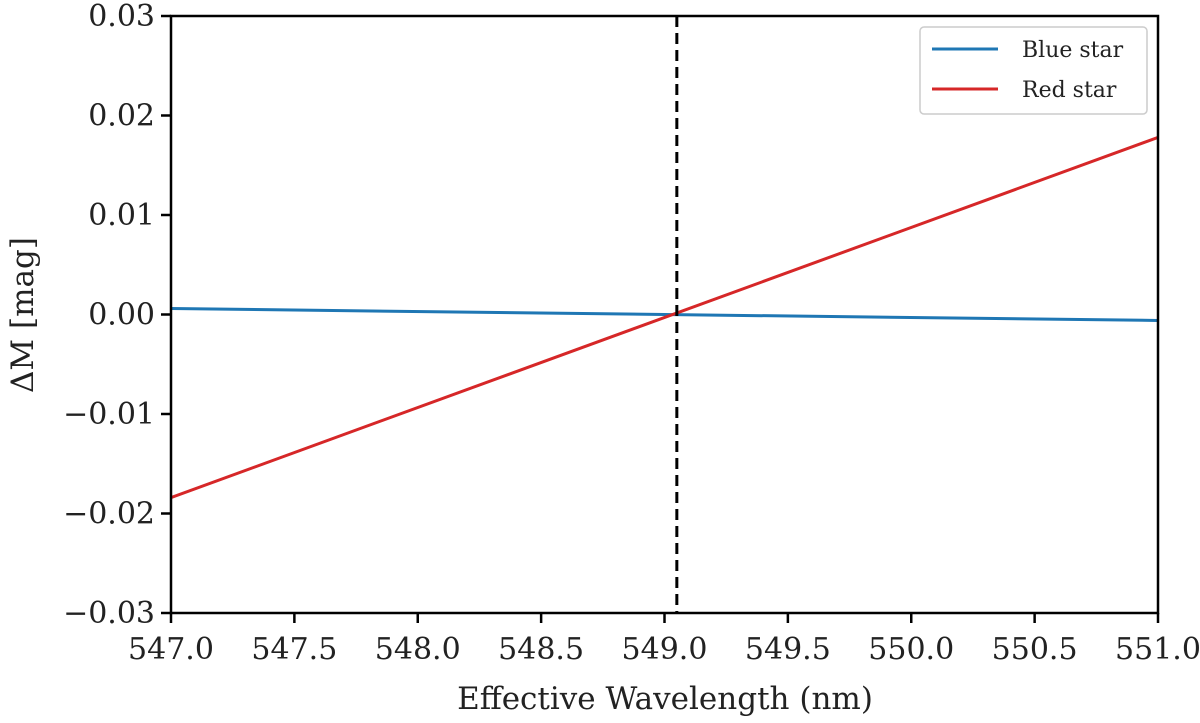  I want to click on y-tick-label: −0.01, so click(109, 414).